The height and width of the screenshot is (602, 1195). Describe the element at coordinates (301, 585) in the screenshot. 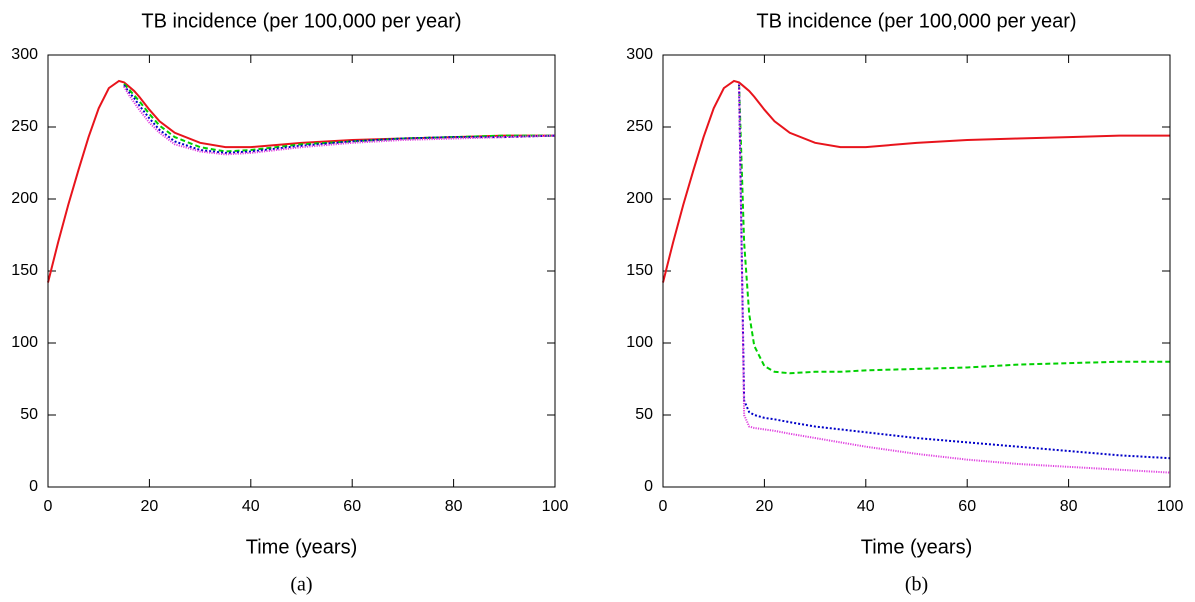

I see `caption: (a)` at that location.